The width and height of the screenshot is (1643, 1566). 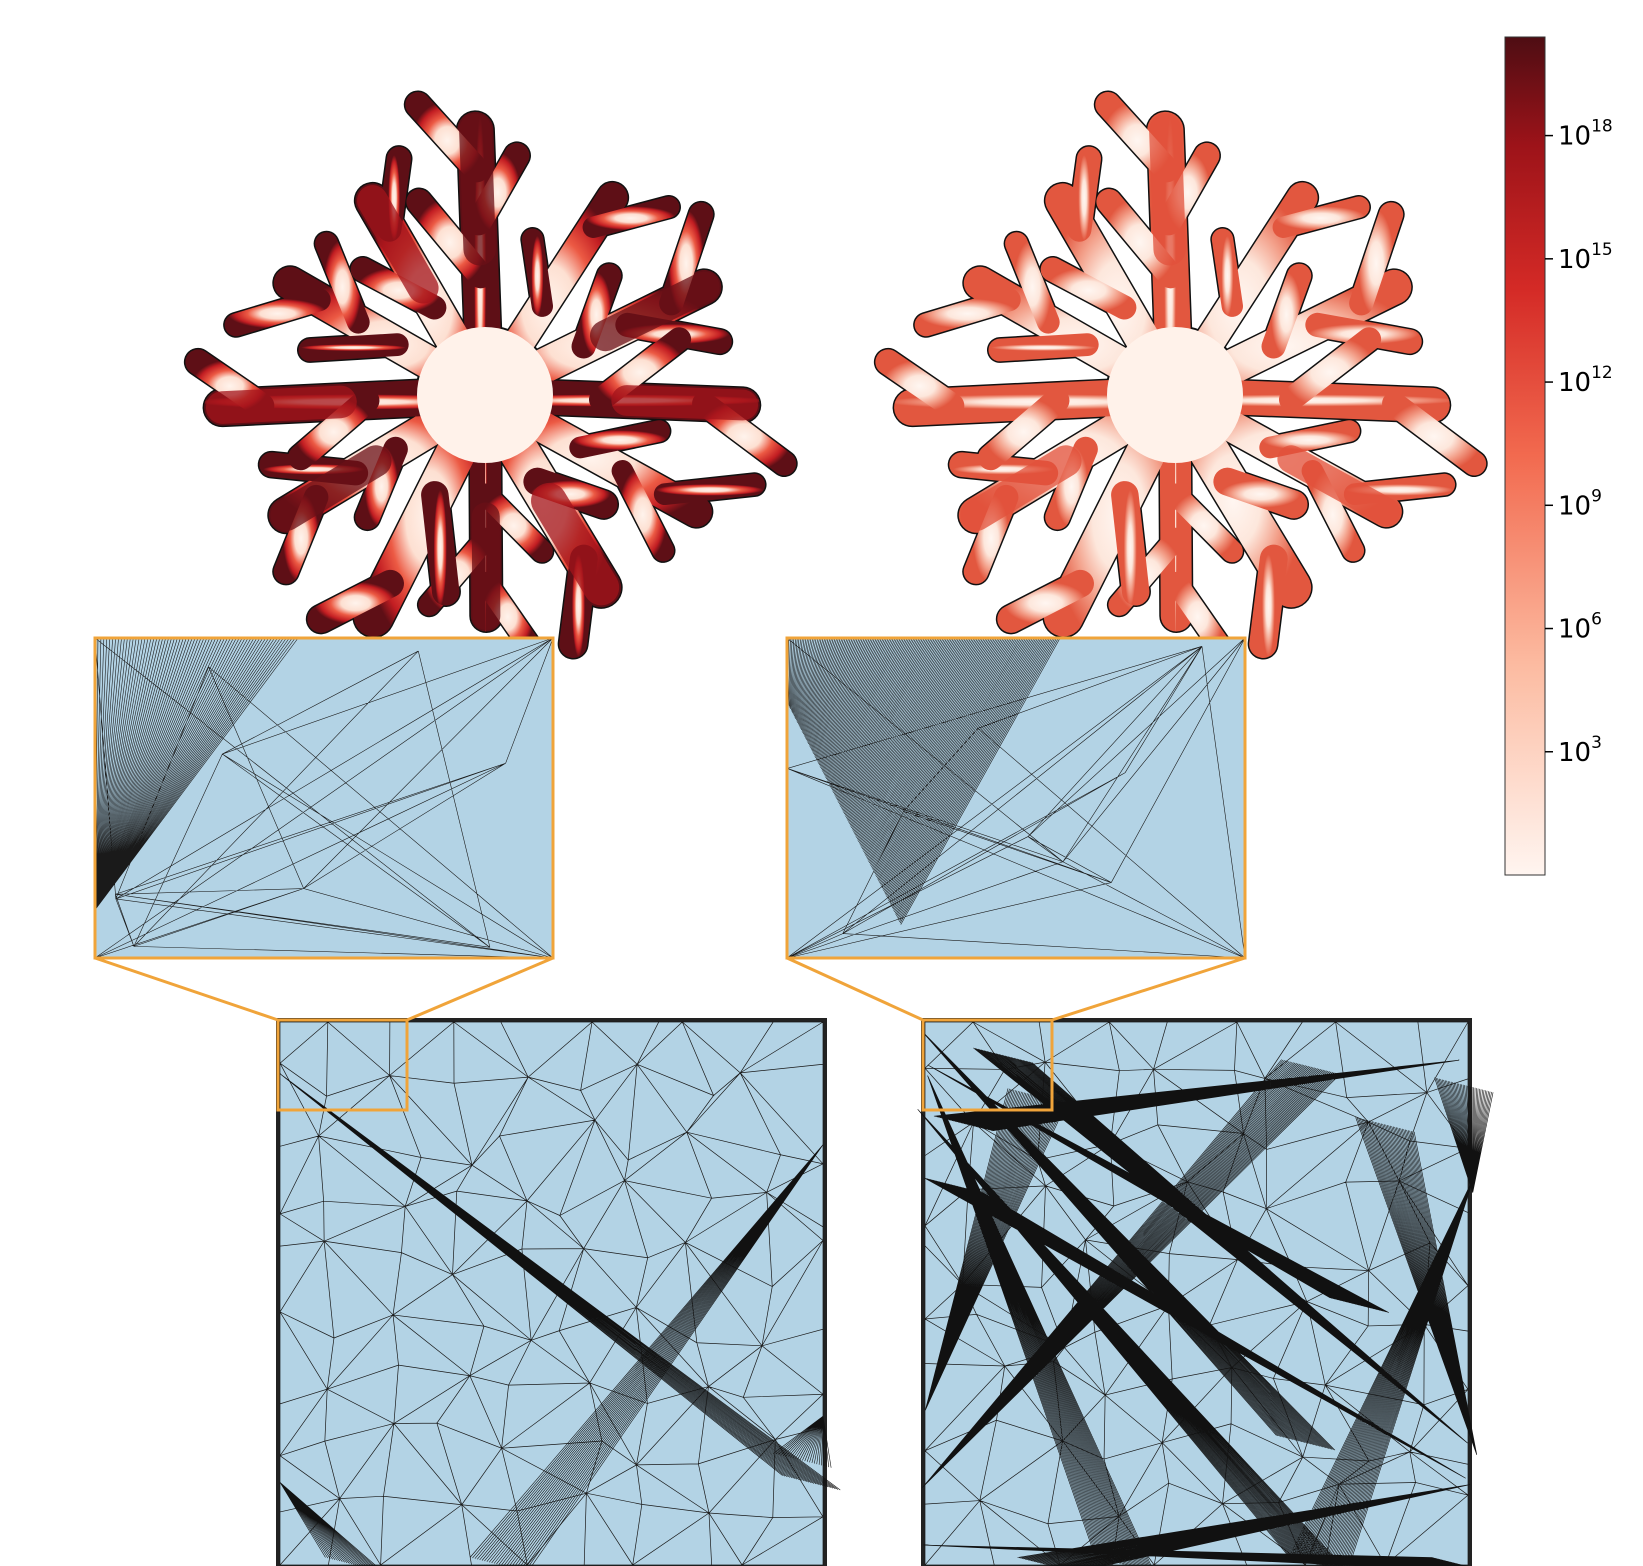 I want to click on zoom-connector-right-a, so click(x=855, y=989).